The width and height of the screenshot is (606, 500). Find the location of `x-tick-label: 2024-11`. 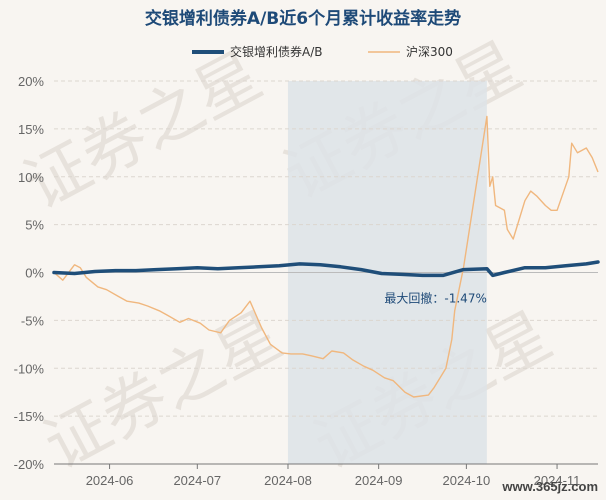

x-tick-label: 2024-11 is located at coordinates (557, 480).